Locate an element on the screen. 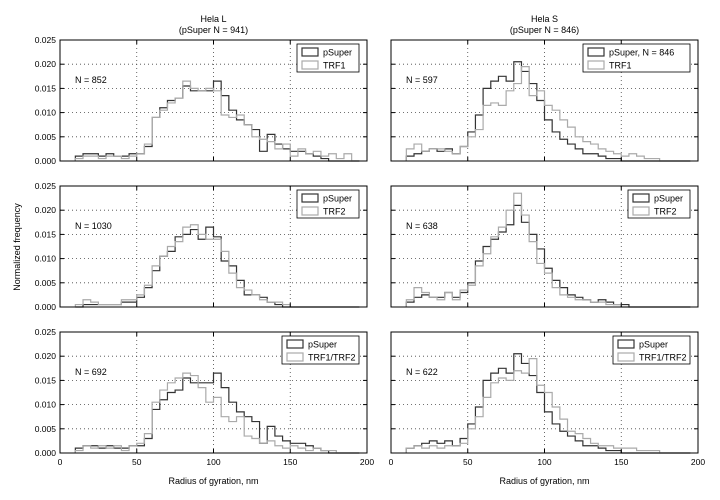  panel-row2-col2: N = 638 pSuper TRF2 is located at coordinates (544, 246).